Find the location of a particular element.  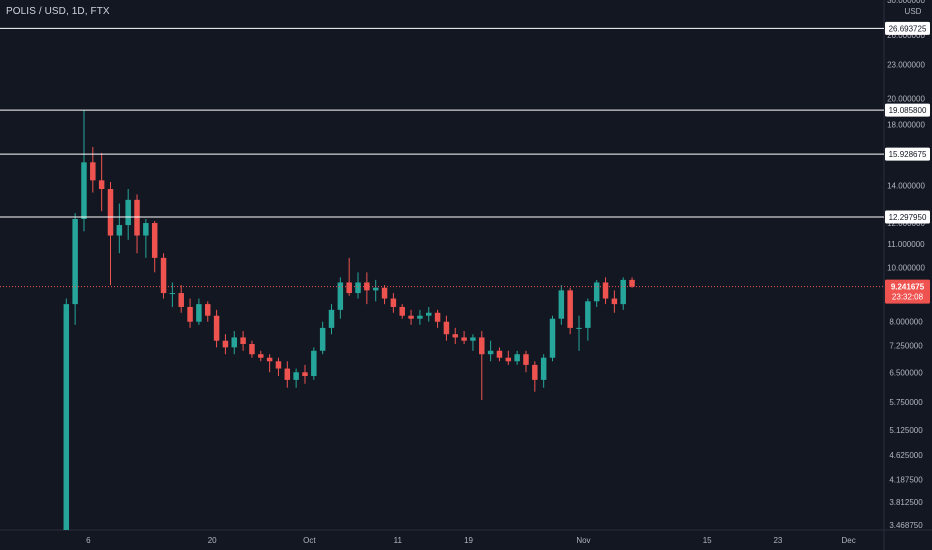

time-tick-label: 20 is located at coordinates (212, 540).